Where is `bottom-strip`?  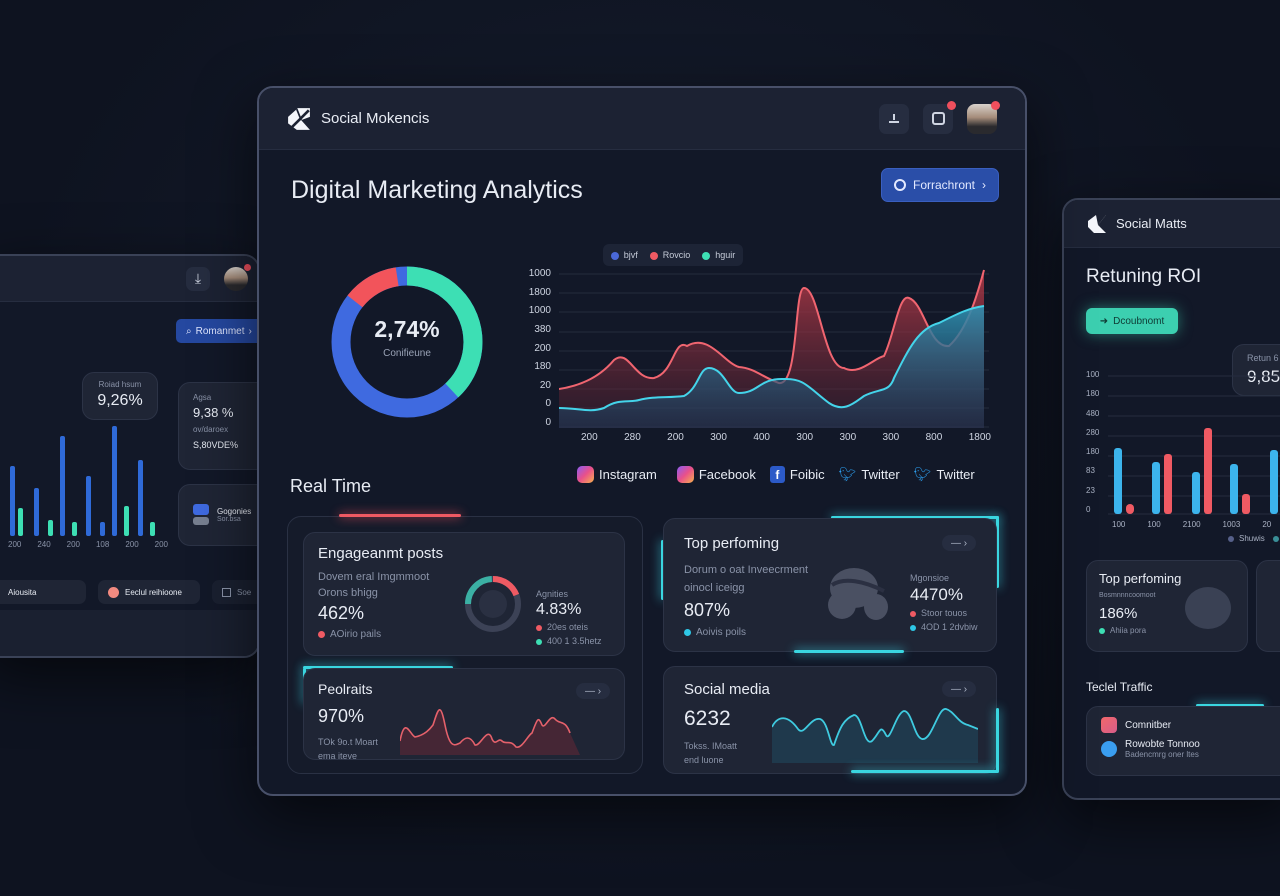 bottom-strip is located at coordinates (129, 633).